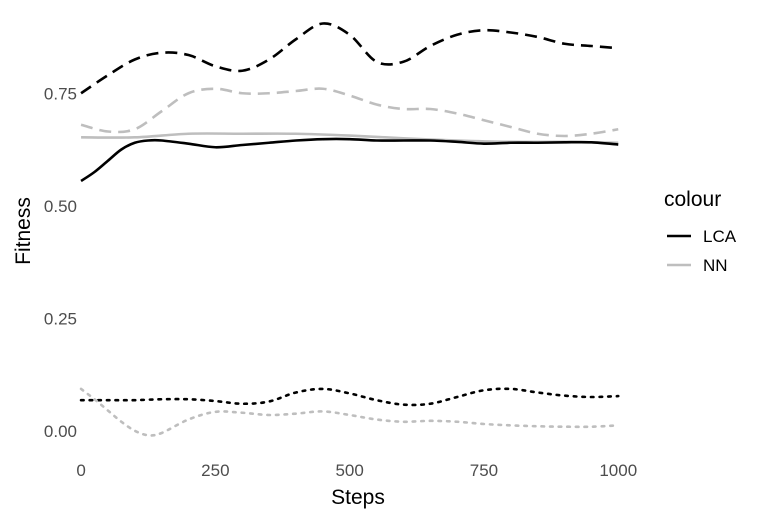 The width and height of the screenshot is (766, 521). What do you see at coordinates (349, 412) in the screenshot?
I see `series-line-nn-dotted` at bounding box center [349, 412].